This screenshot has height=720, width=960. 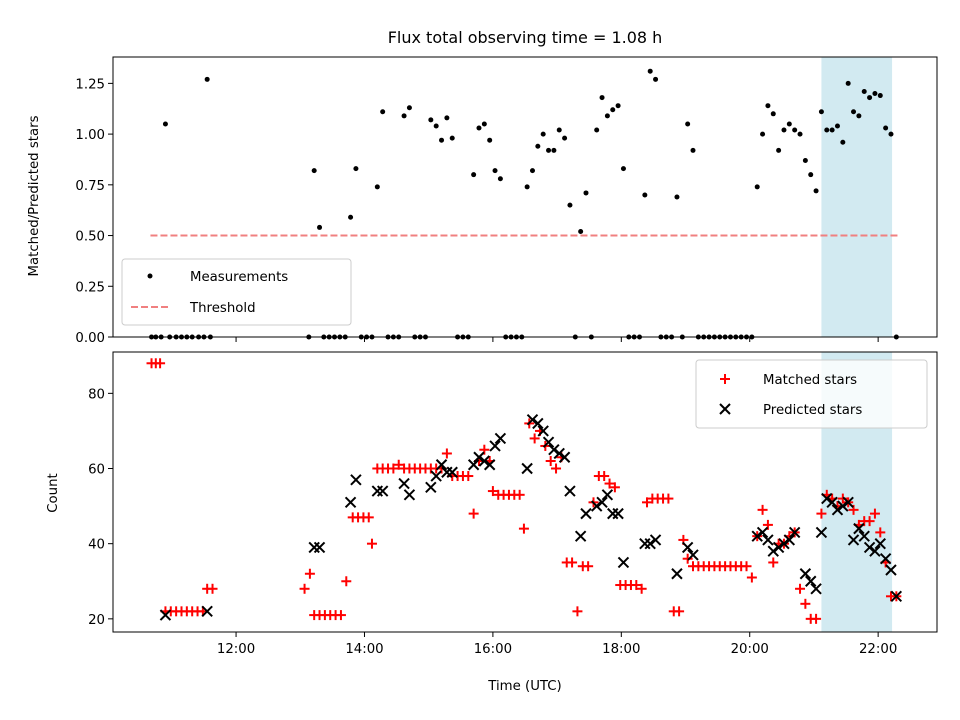 What do you see at coordinates (236, 649) in the screenshot?
I see `x-tick-label: 12:00` at bounding box center [236, 649].